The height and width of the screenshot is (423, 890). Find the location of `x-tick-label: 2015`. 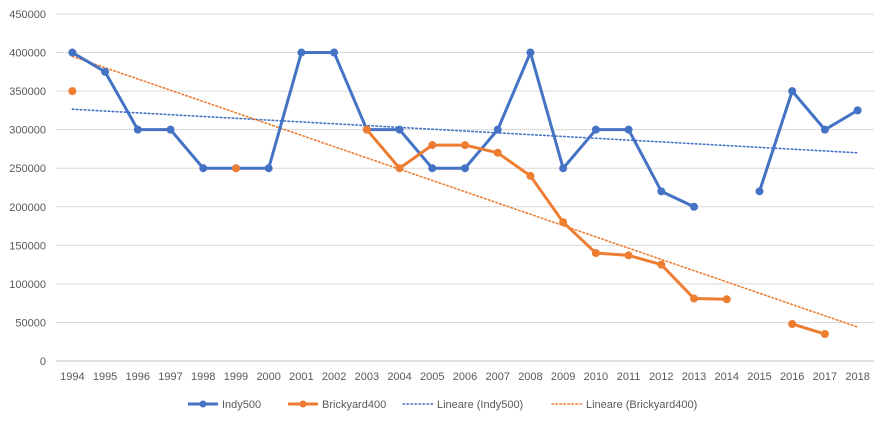

x-tick-label: 2015 is located at coordinates (759, 377).